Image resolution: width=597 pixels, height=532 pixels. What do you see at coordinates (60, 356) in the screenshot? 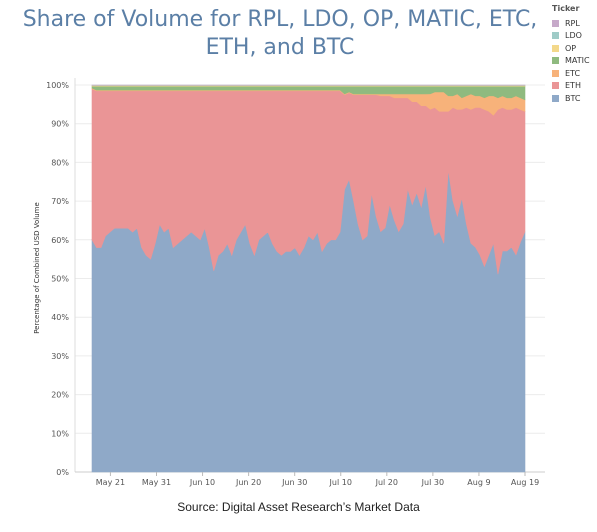
I see `y-tick-label: 30%` at bounding box center [60, 356].